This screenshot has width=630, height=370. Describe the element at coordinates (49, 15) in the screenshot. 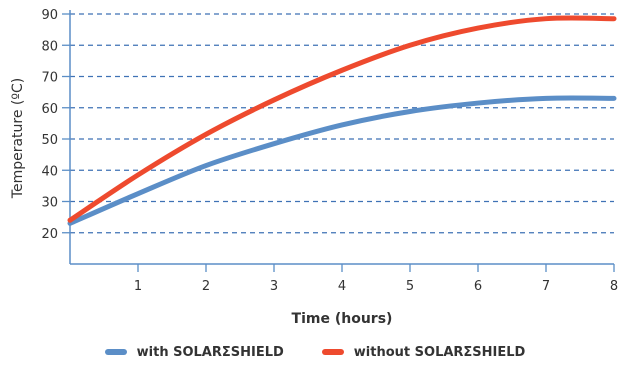

I see `y-tick-label-90: 90` at that location.